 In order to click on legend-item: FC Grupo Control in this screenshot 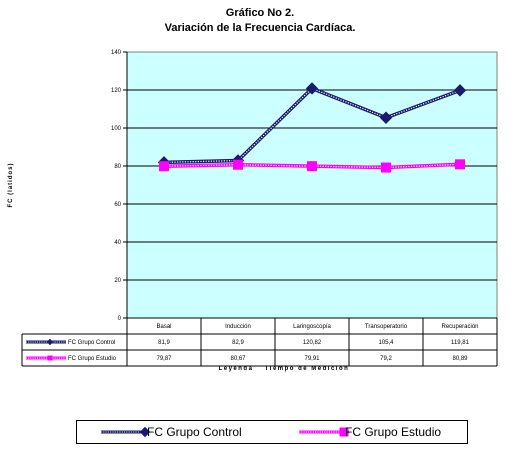, I will do `click(171, 432)`.